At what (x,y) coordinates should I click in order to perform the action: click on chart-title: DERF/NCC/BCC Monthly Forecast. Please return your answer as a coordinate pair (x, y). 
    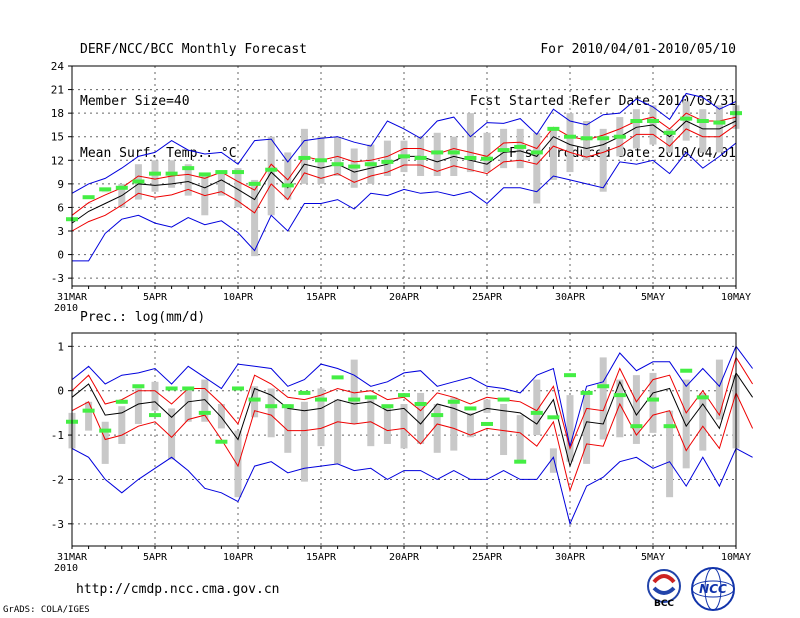
    Looking at the image, I should click on (193, 49).